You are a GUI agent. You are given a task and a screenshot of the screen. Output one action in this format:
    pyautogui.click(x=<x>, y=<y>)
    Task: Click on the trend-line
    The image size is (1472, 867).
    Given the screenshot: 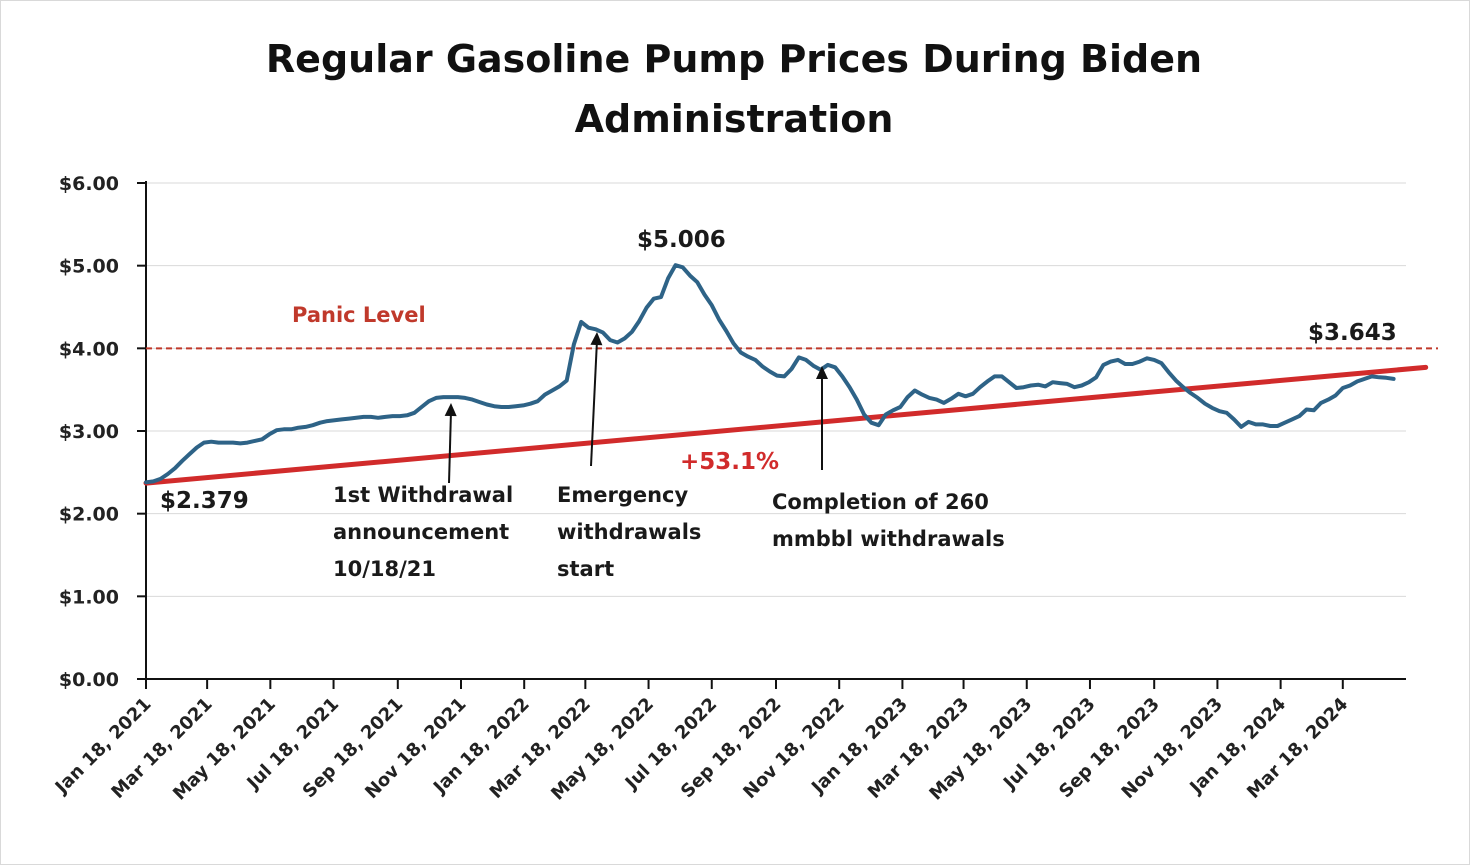 What is the action you would take?
    pyautogui.click(x=786, y=425)
    